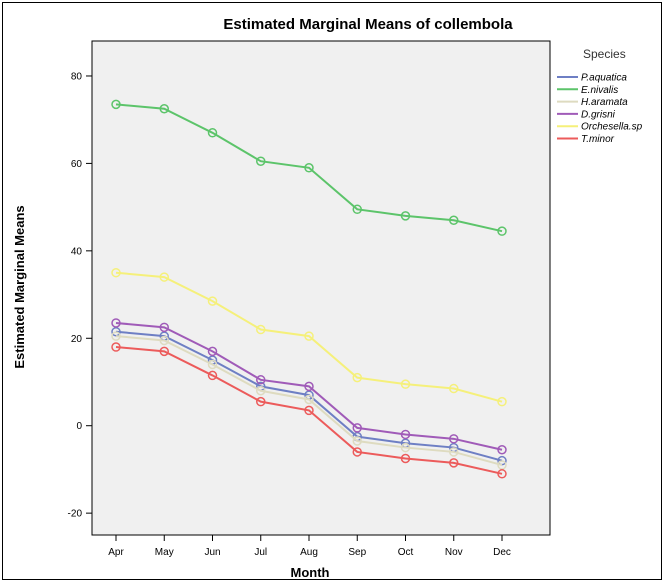  Describe the element at coordinates (77, 339) in the screenshot. I see `y-tick-label: 20` at that location.